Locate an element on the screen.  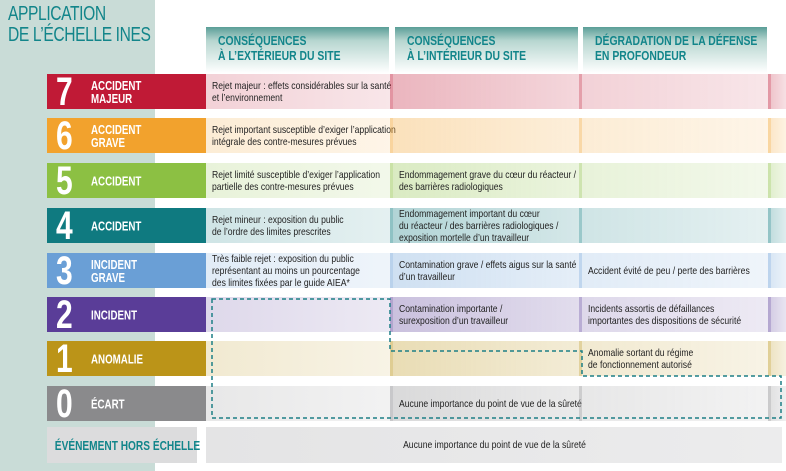
level-number: 6 is located at coordinates (64, 136).